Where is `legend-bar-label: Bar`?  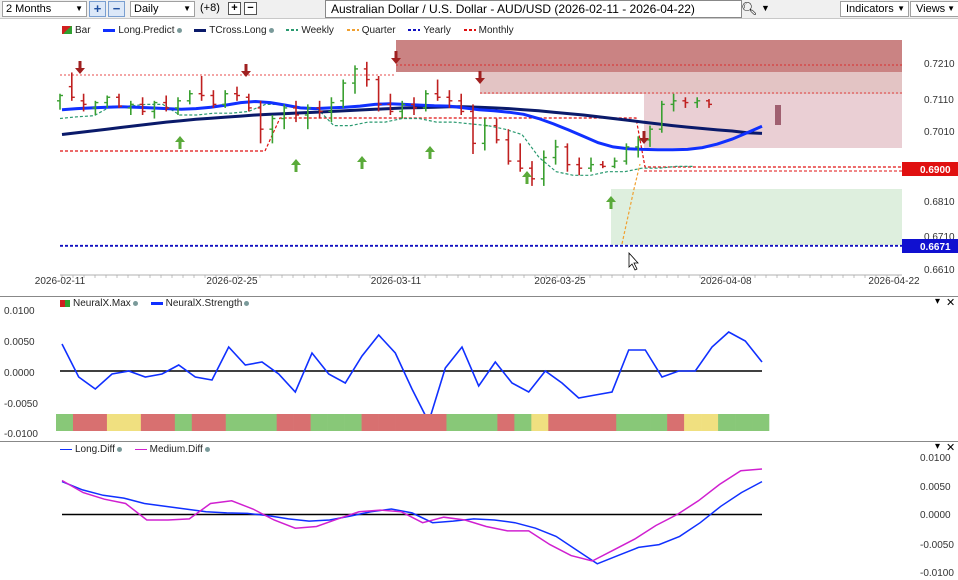
legend-bar-label: Bar is located at coordinates (83, 30).